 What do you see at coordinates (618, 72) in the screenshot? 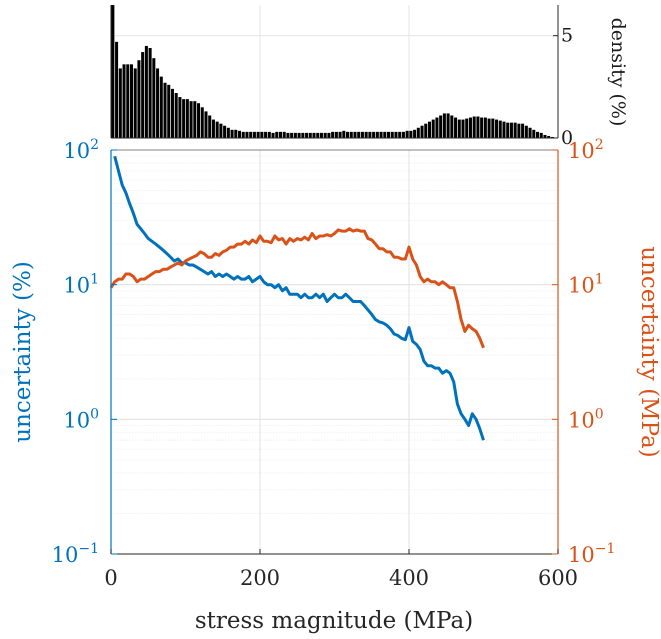
I see `histogram-ylabel: density (%)` at bounding box center [618, 72].